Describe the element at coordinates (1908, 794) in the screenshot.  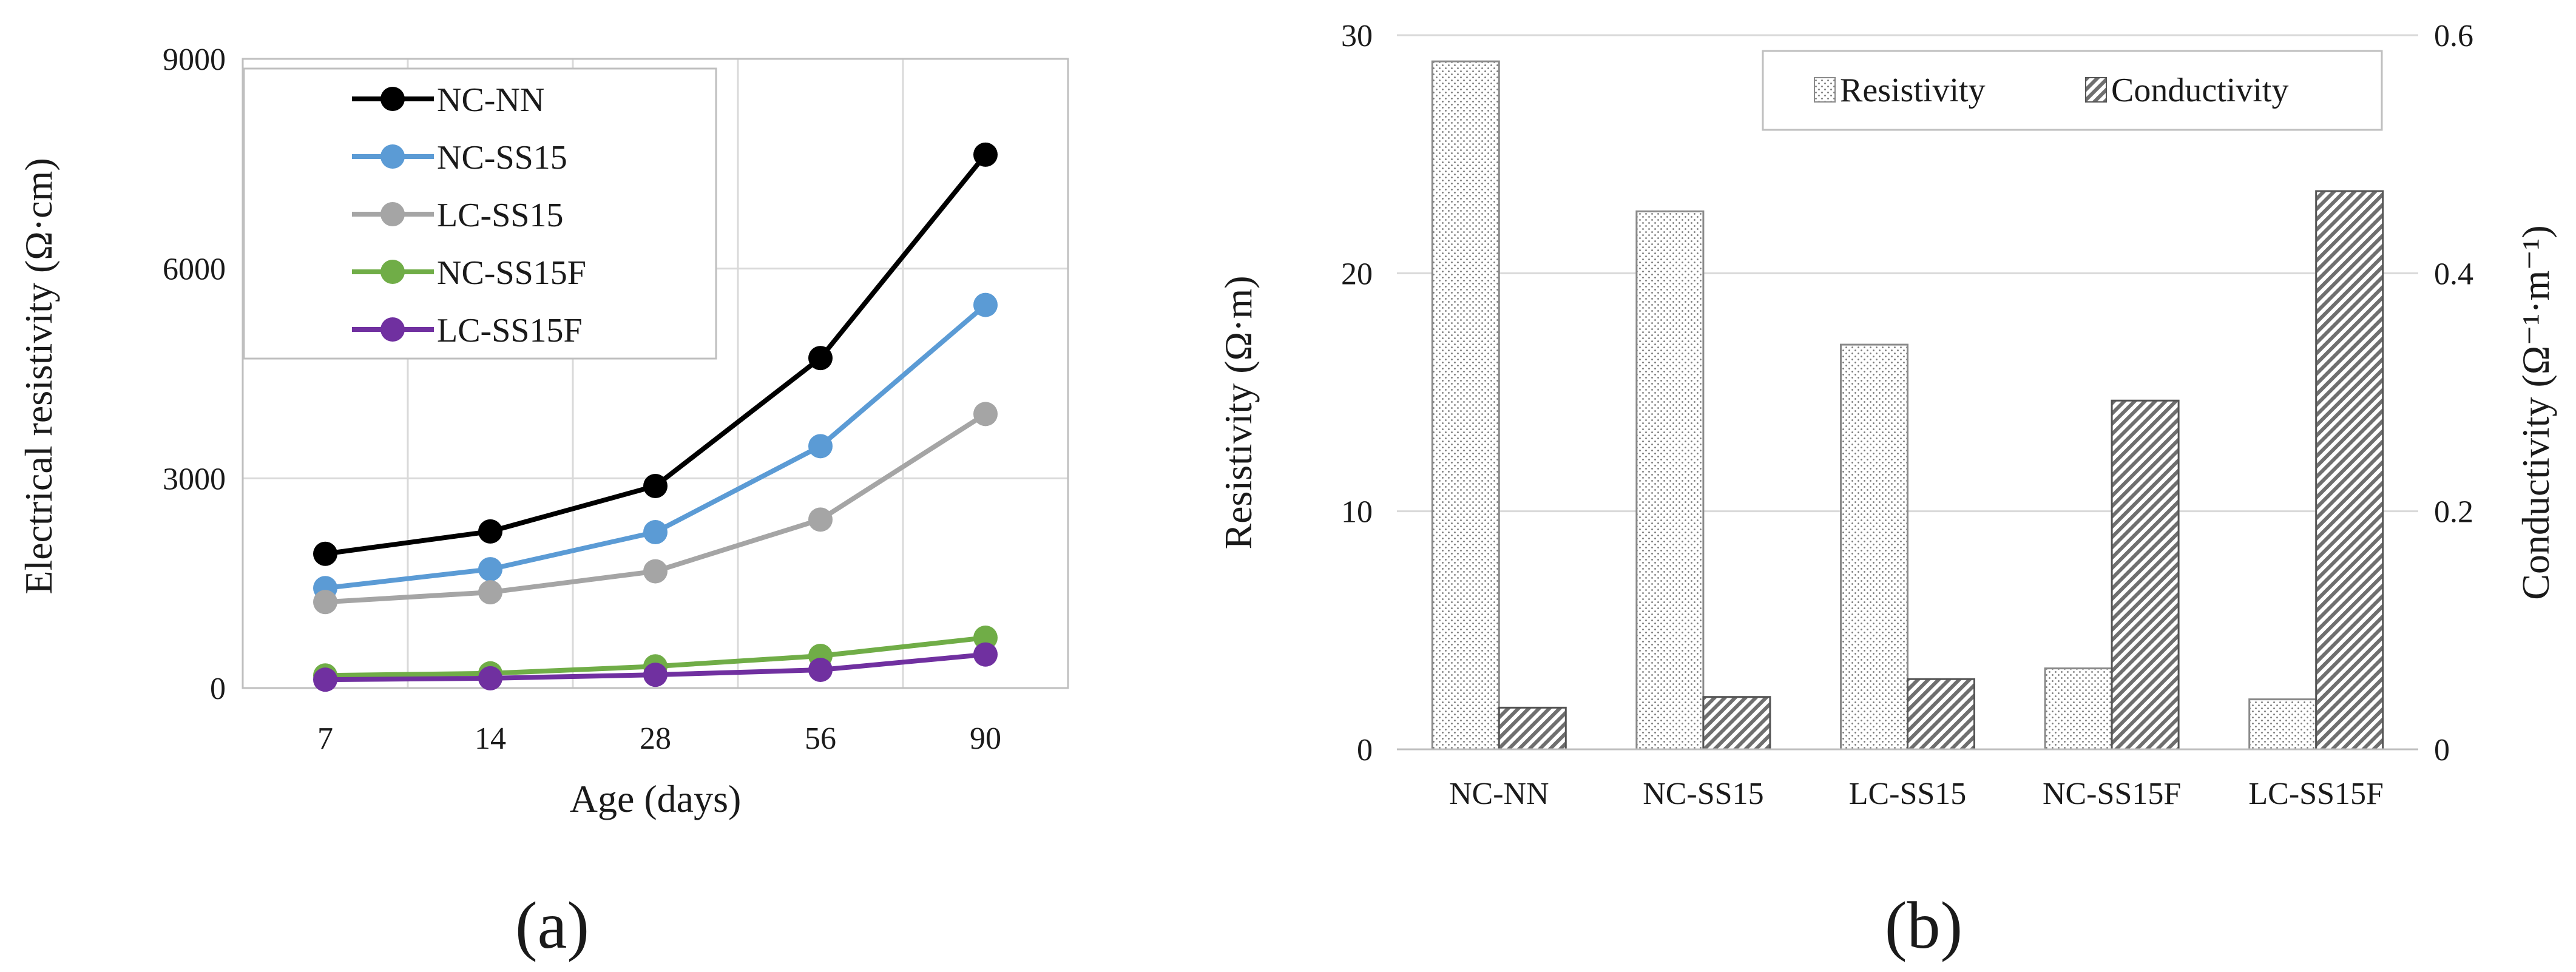
I see `chart-b-category-label: LC-SS15` at that location.